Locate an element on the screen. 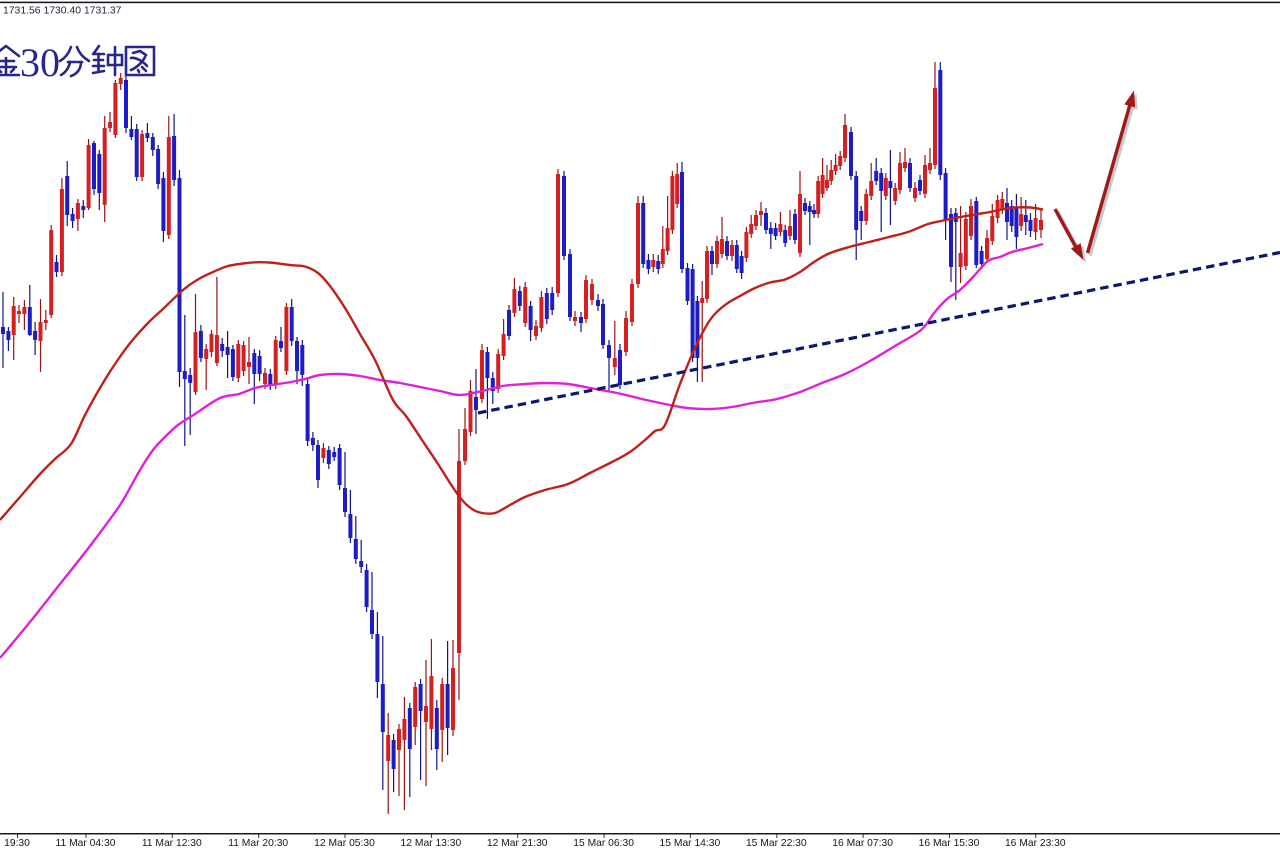  svg-text: 19:30 is located at coordinates (17, 843).